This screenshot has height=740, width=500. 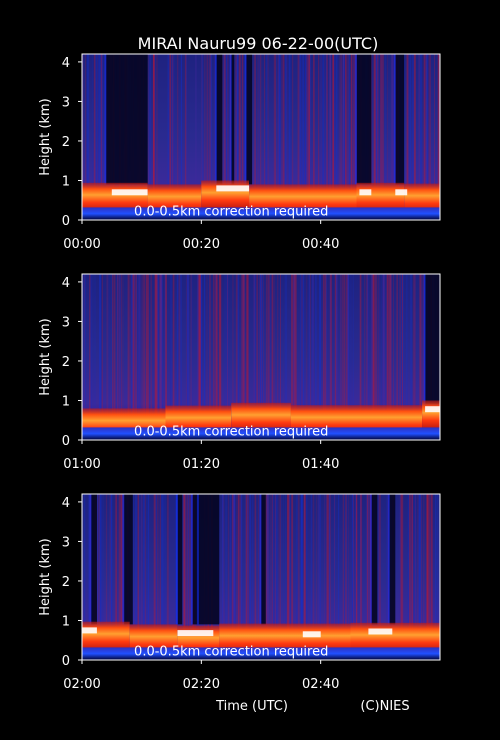 I want to click on y-axis-label: Height (km), so click(x=45, y=136).